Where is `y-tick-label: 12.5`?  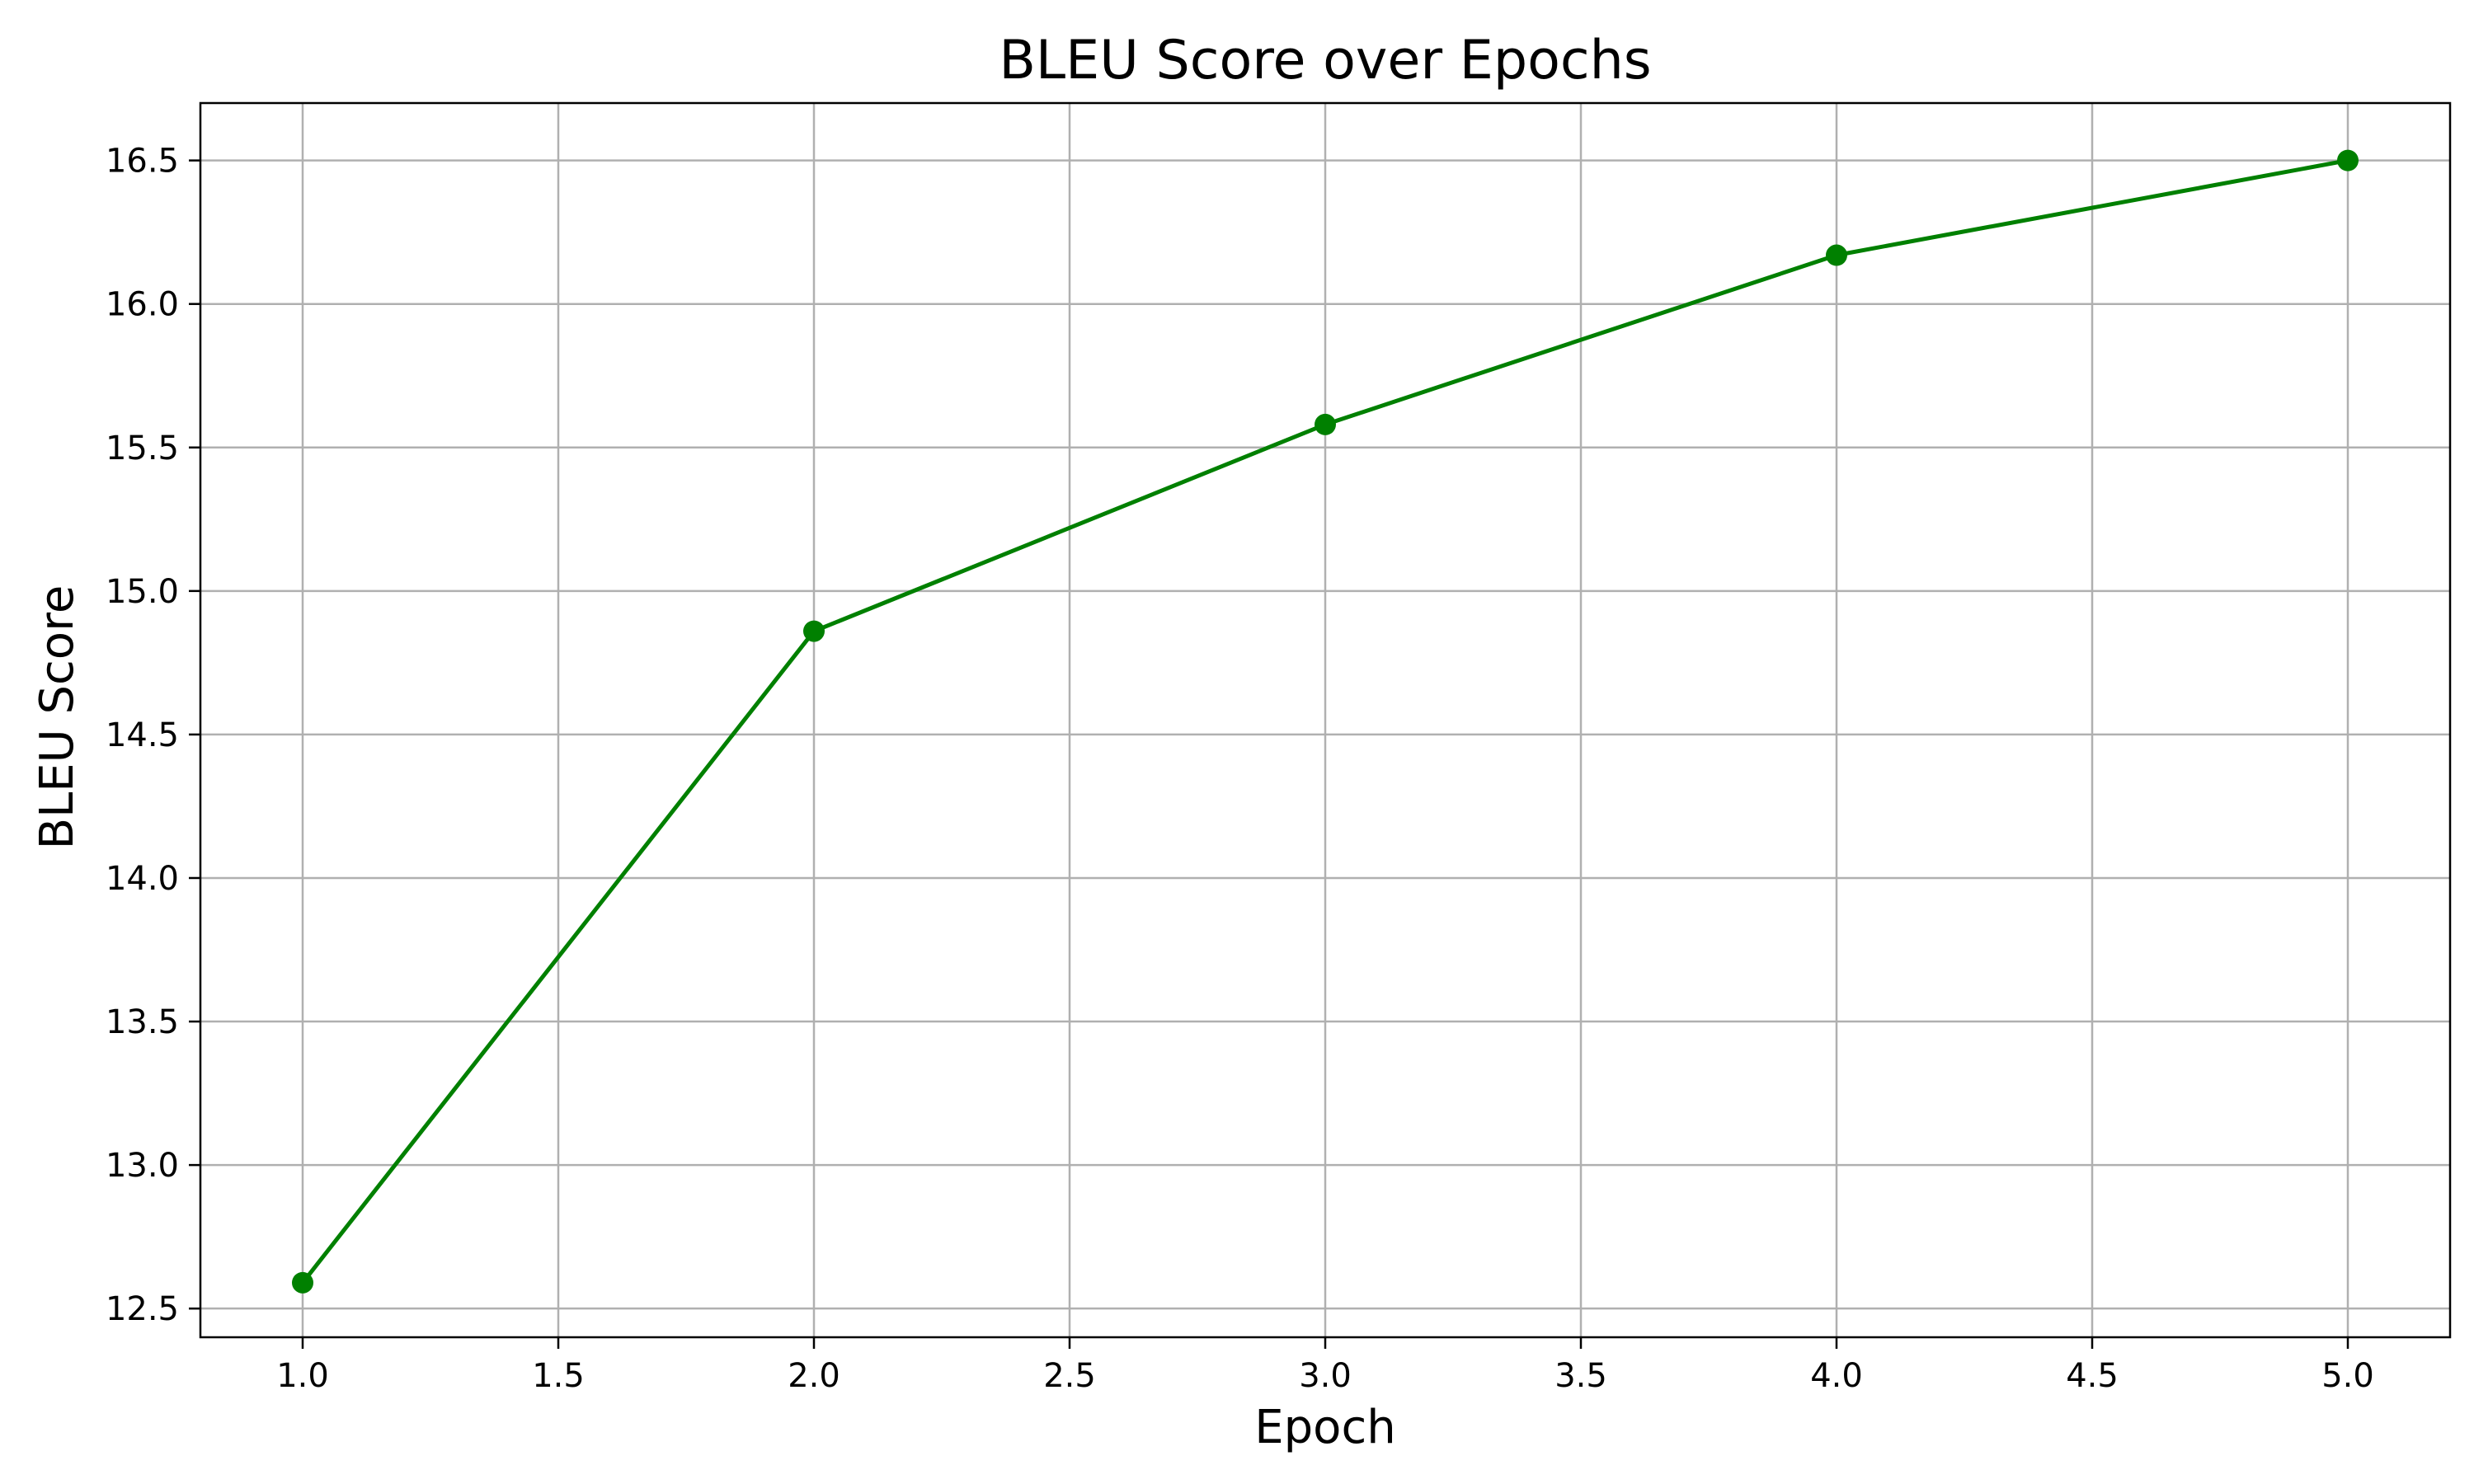 y-tick-label: 12.5 is located at coordinates (142, 1309).